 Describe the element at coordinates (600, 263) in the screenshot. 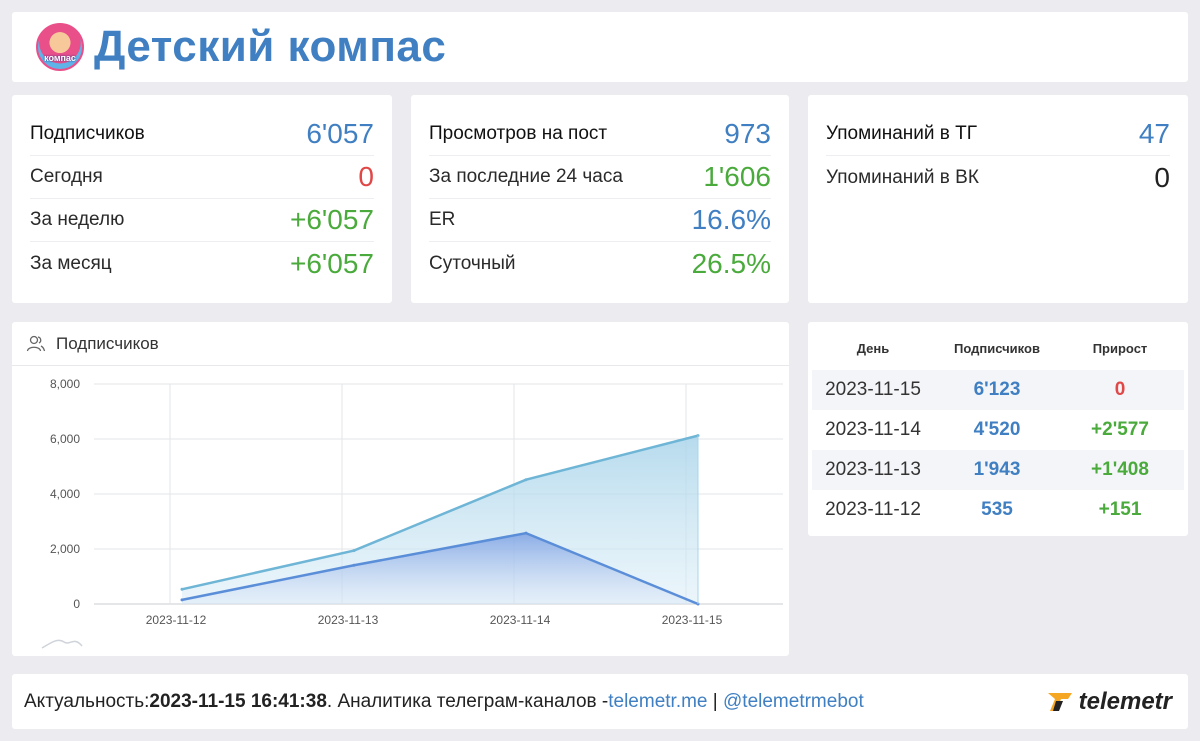

I see `daily-er-row: Суточный 26.5%` at that location.